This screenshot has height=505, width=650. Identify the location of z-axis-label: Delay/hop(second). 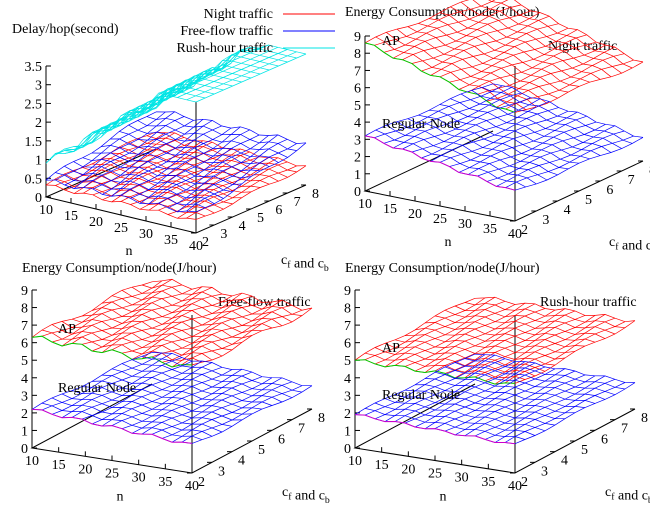
(65, 29).